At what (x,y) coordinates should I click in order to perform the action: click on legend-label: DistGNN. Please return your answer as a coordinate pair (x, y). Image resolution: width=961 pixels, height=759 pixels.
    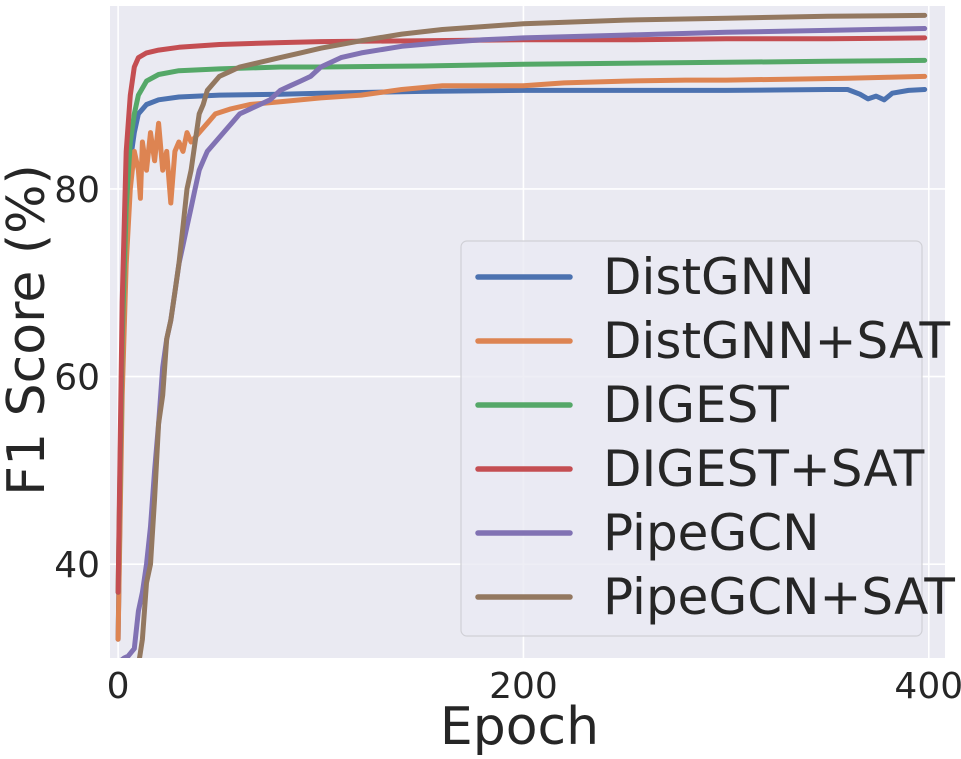
    Looking at the image, I should click on (709, 277).